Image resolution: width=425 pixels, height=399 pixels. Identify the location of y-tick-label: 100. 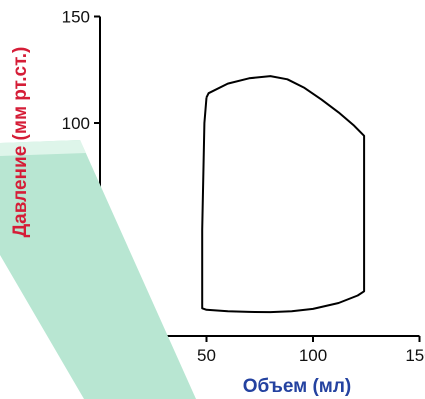
(76, 123).